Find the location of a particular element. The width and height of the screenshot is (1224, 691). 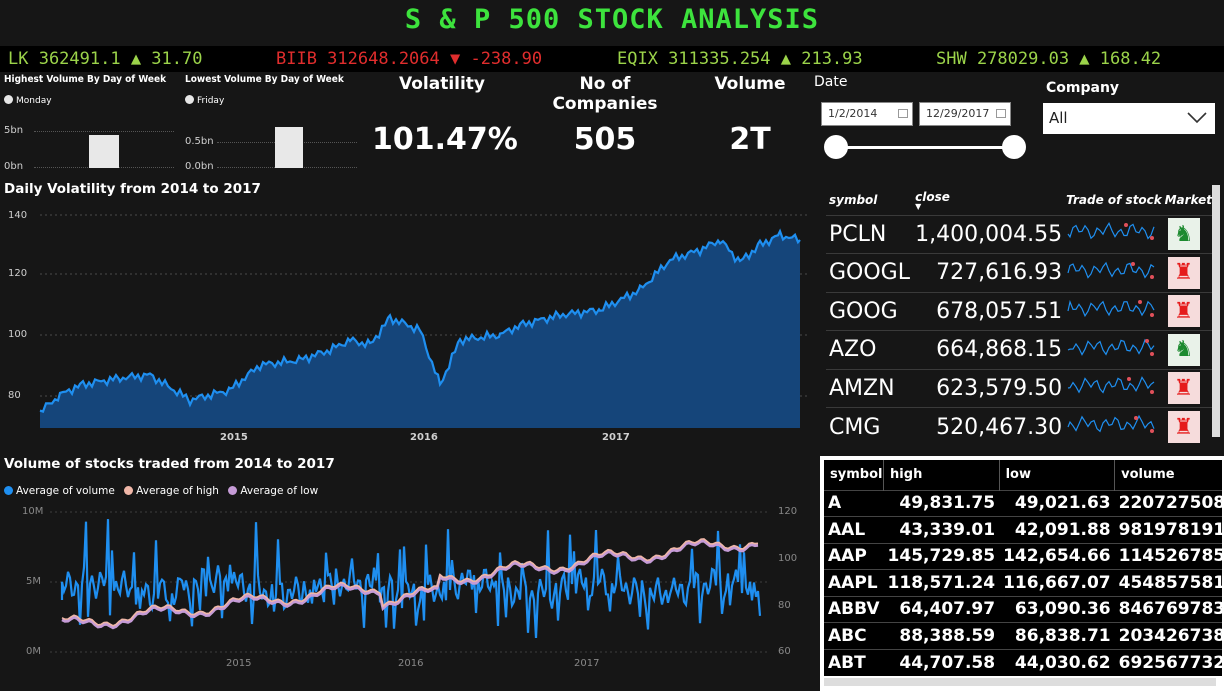

column-header-low: low is located at coordinates (1057, 475).